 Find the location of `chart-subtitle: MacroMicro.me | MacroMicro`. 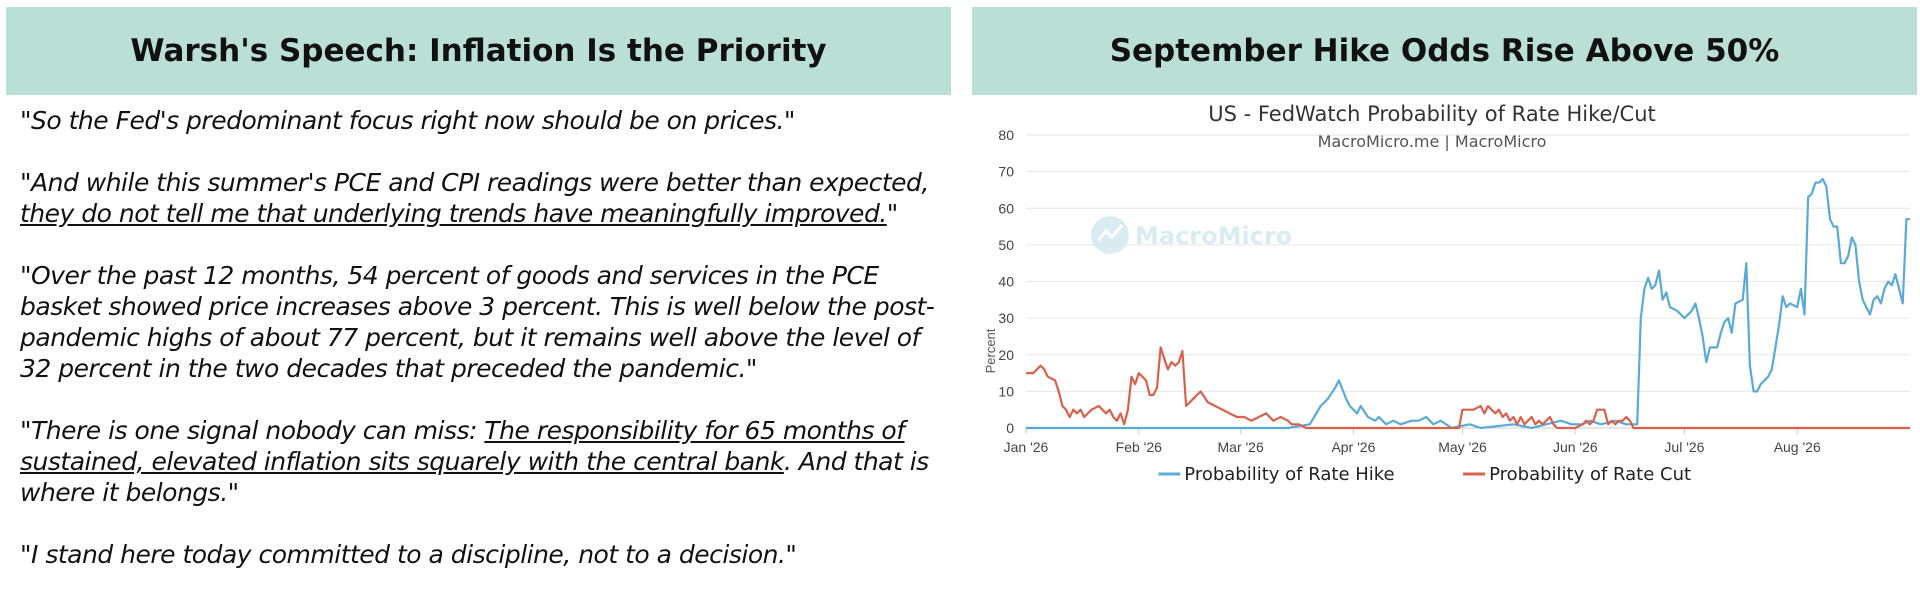

chart-subtitle: MacroMicro.me | MacroMicro is located at coordinates (1432, 141).